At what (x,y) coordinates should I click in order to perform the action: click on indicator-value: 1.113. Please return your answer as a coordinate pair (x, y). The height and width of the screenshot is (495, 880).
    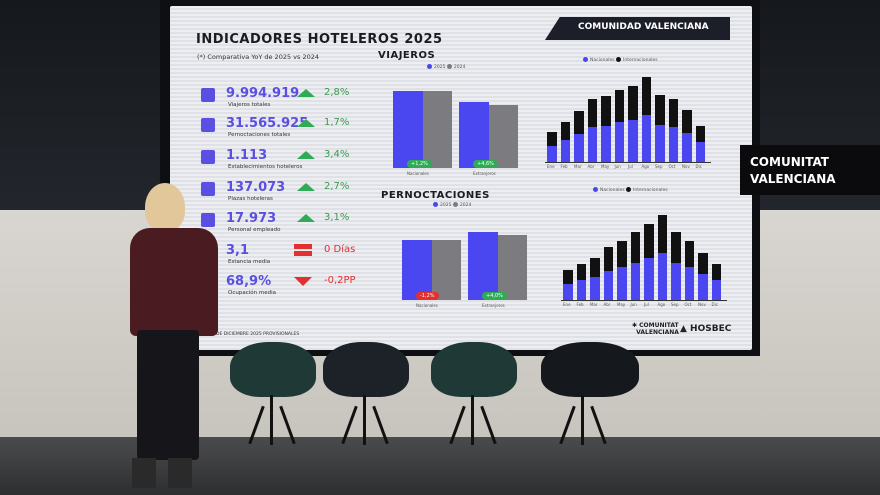
    Looking at the image, I should click on (247, 155).